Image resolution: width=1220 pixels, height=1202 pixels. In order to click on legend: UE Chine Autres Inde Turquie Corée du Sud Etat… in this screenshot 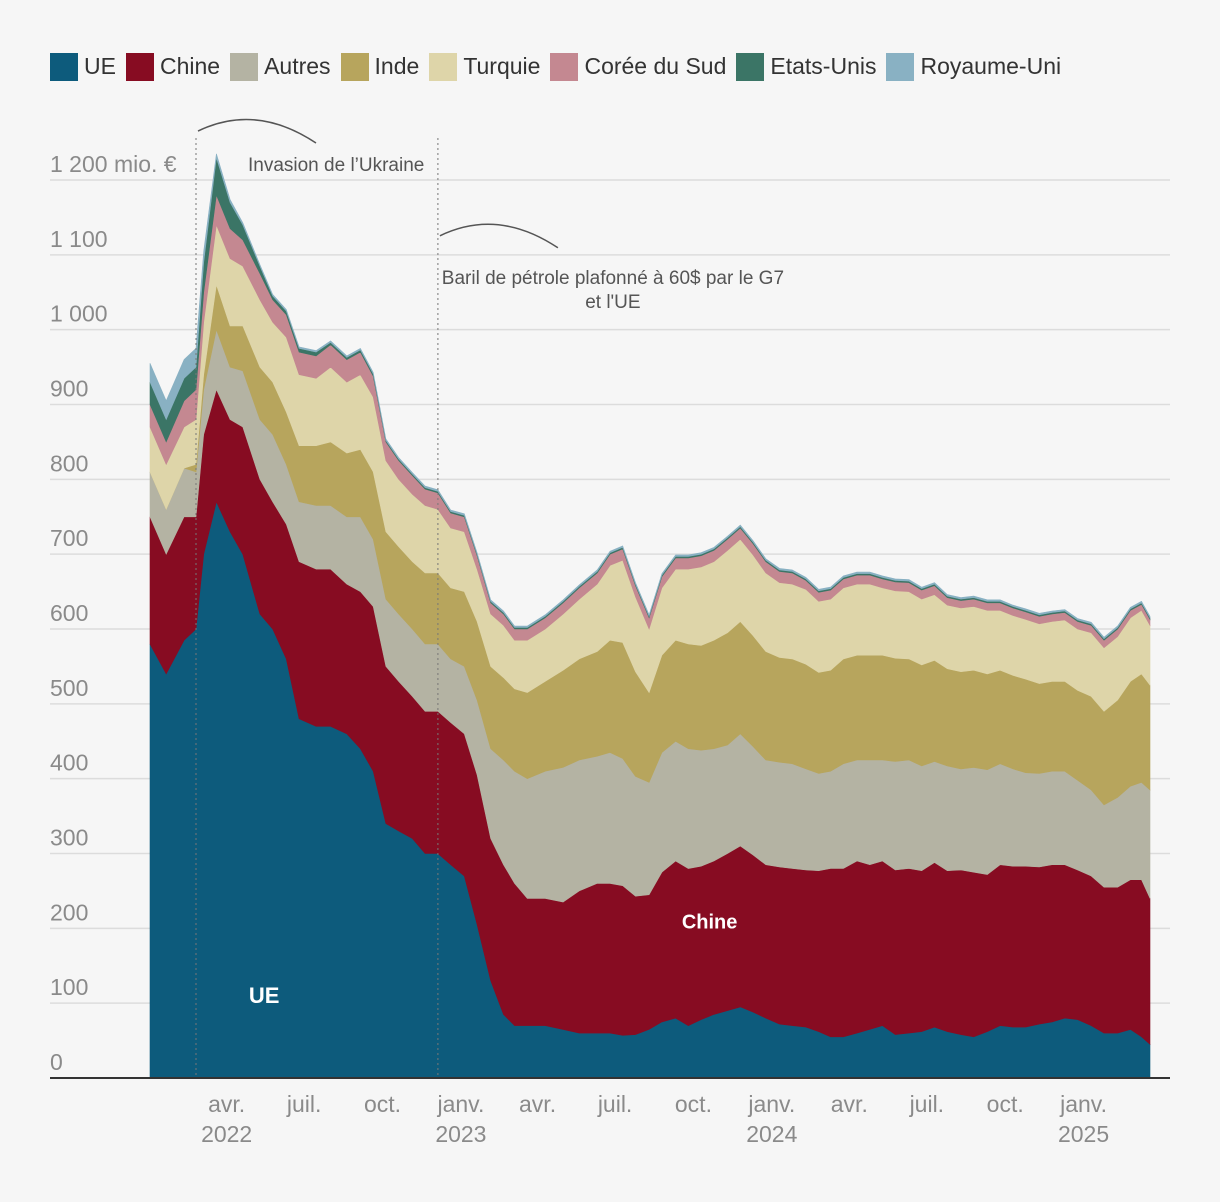, I will do `click(605, 66)`.